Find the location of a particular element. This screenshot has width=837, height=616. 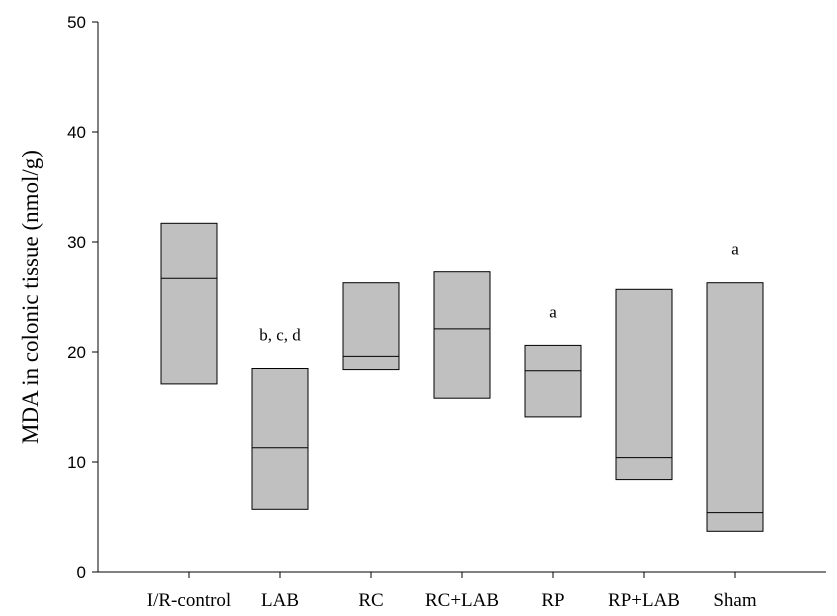

x-category-label: Sham is located at coordinates (735, 600).